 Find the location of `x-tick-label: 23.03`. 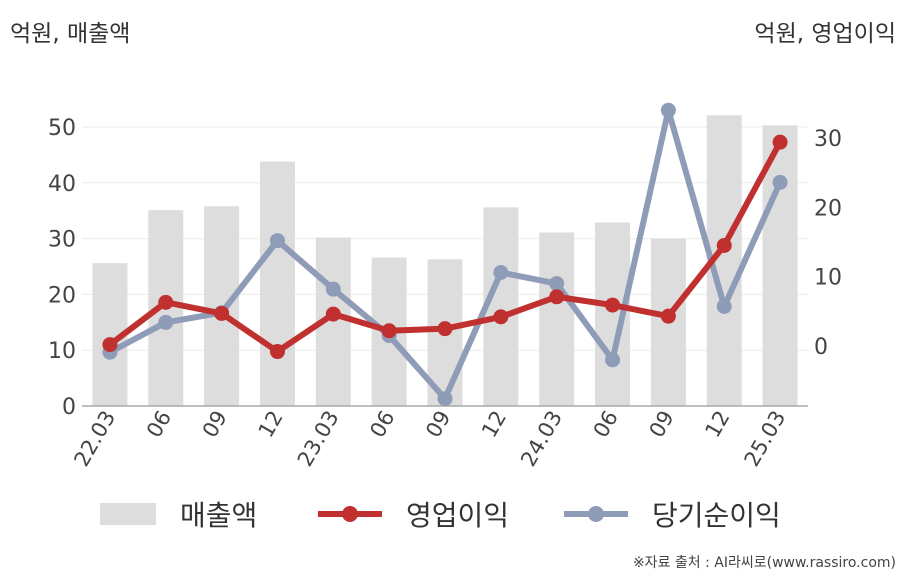

x-tick-label: 23.03 is located at coordinates (318, 439).